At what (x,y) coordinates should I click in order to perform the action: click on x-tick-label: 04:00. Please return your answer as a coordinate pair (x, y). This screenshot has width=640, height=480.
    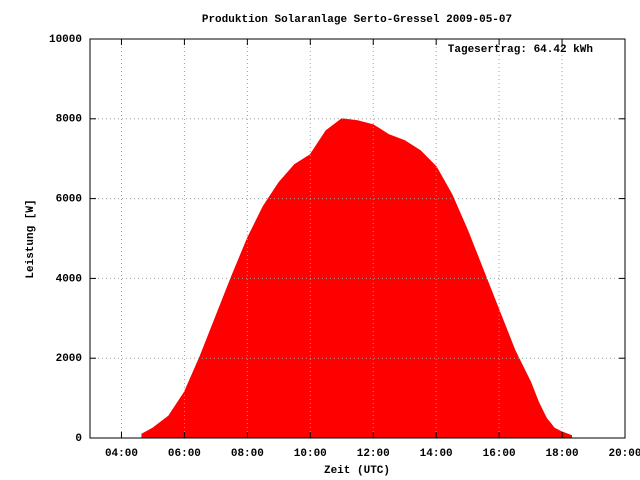
    Looking at the image, I should click on (121, 454).